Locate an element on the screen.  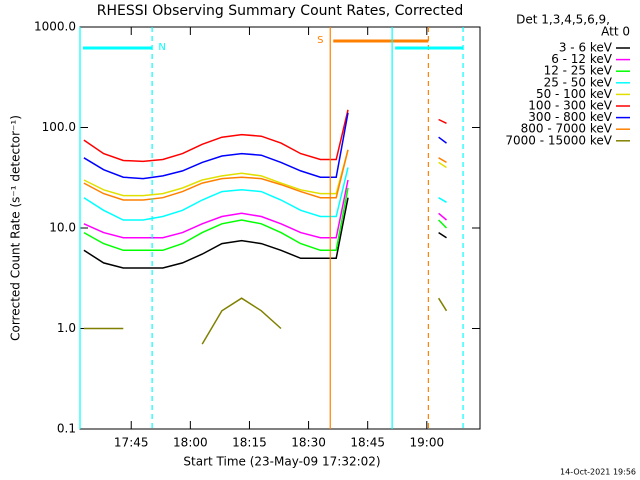
legend-label: 3 - 6 keV is located at coordinates (586, 48).